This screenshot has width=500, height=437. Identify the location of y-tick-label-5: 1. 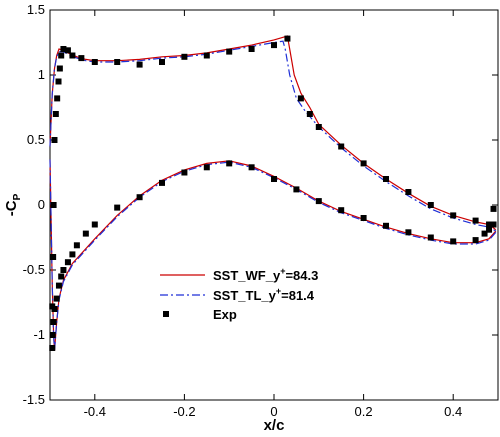
(41, 74).